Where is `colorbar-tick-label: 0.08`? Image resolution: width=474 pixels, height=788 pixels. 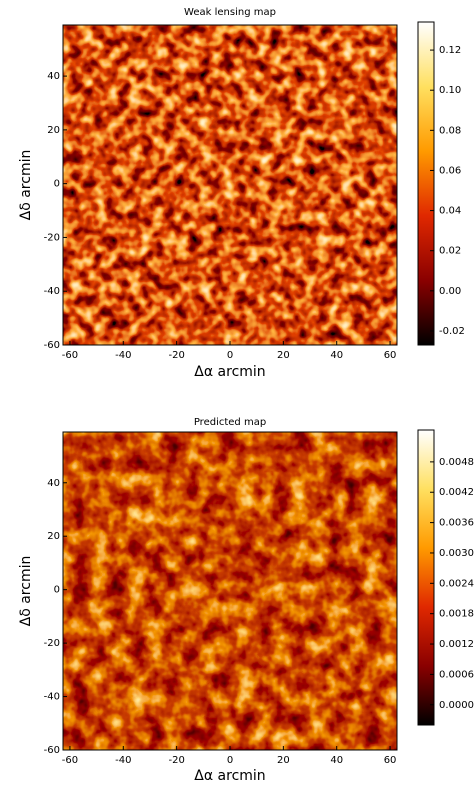
colorbar-tick-label: 0.08 is located at coordinates (450, 130).